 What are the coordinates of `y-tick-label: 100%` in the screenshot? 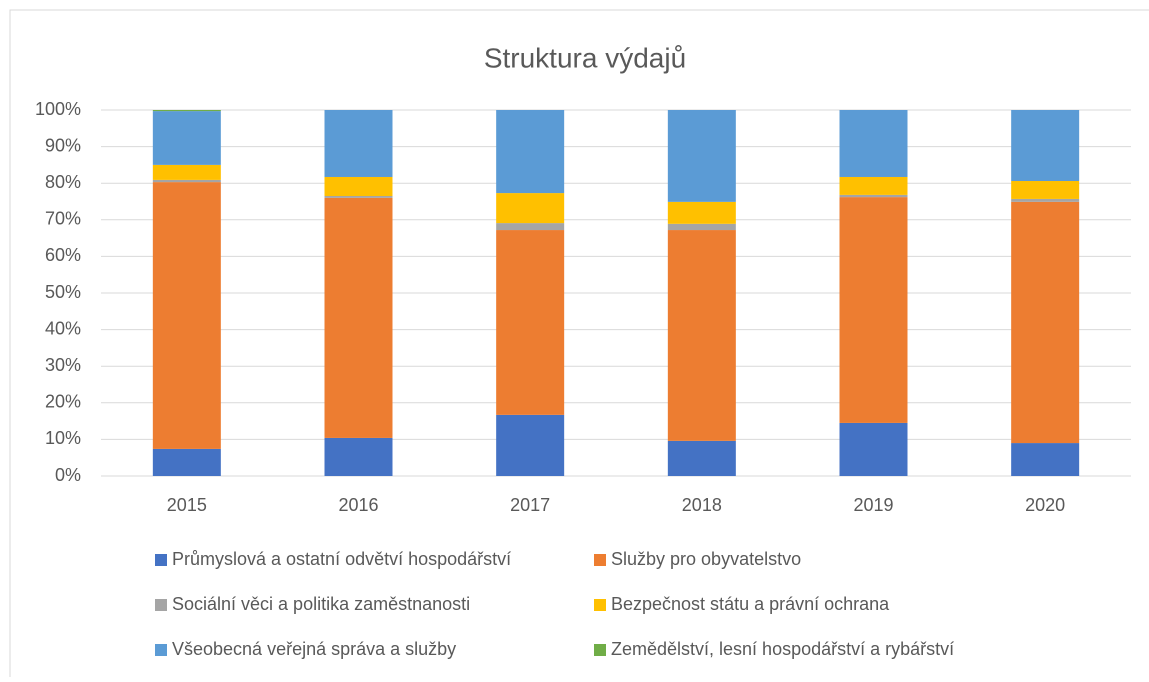 It's located at (58, 109).